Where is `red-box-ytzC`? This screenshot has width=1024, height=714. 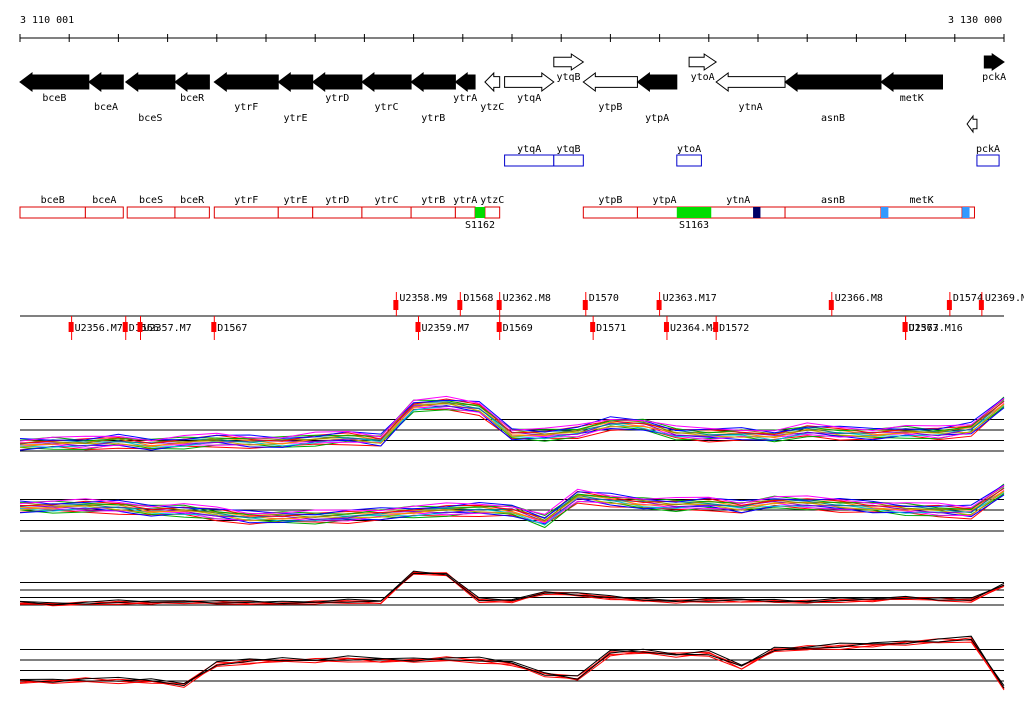 red-box-ytzC is located at coordinates (492, 212).